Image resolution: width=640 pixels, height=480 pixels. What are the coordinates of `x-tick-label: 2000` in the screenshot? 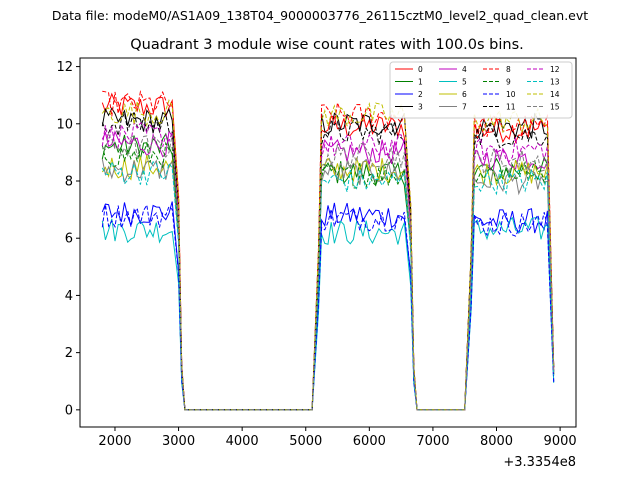 It's located at (114, 441).